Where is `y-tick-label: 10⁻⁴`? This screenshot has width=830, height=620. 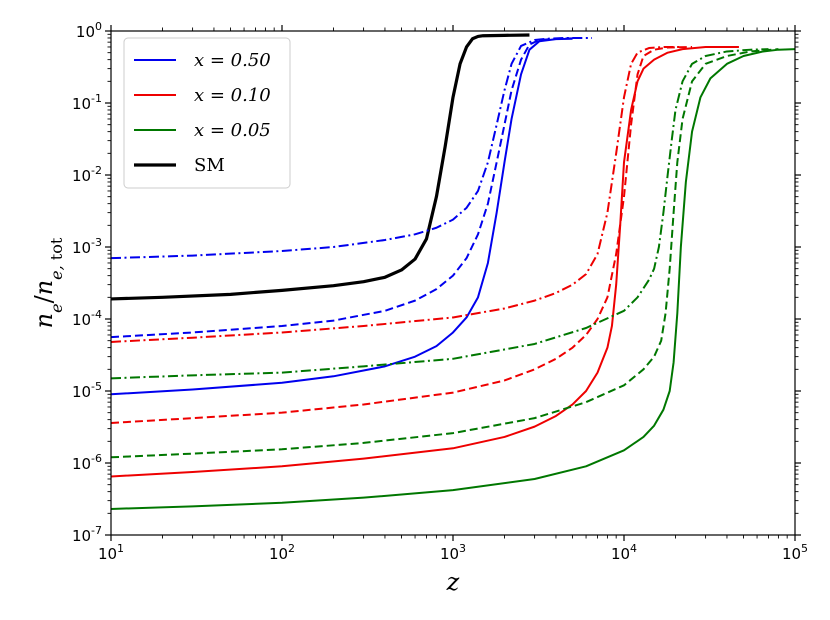 y-tick-label: 10⁻⁴ is located at coordinates (87, 318).